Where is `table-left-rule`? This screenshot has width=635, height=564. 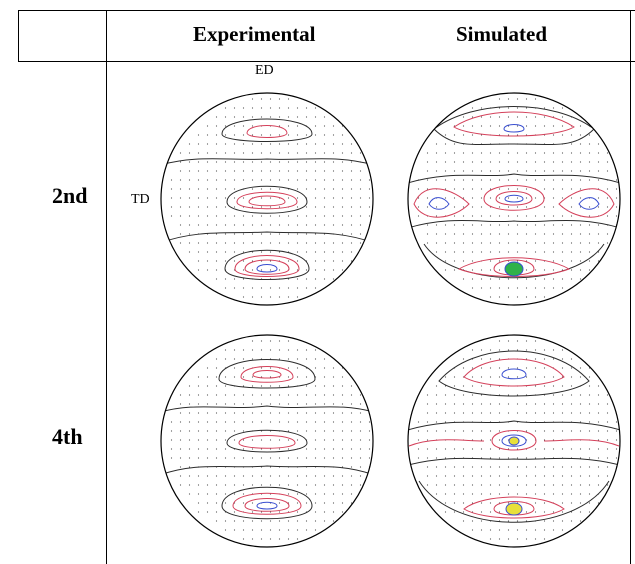 table-left-rule is located at coordinates (18, 36).